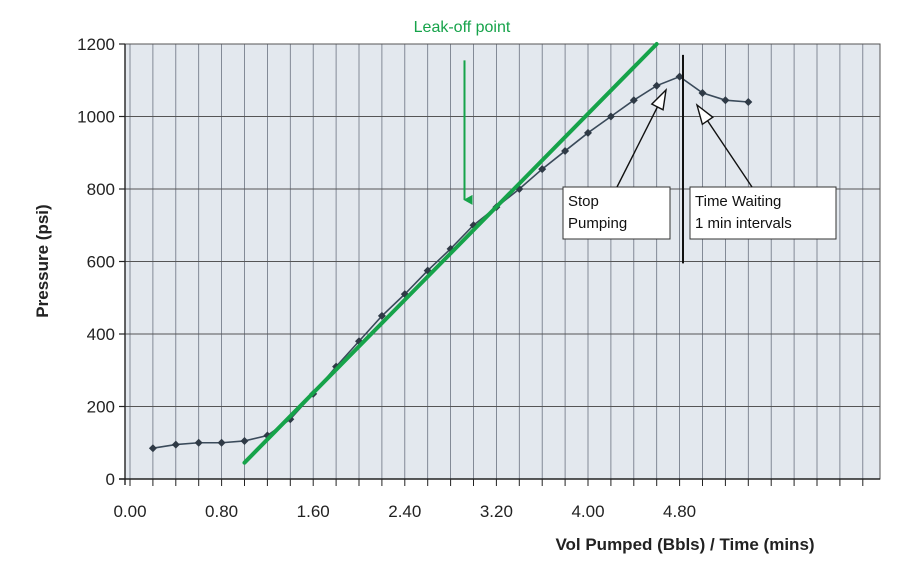  Describe the element at coordinates (42, 260) in the screenshot. I see `y-axis-title: Pressure (psi)` at that location.